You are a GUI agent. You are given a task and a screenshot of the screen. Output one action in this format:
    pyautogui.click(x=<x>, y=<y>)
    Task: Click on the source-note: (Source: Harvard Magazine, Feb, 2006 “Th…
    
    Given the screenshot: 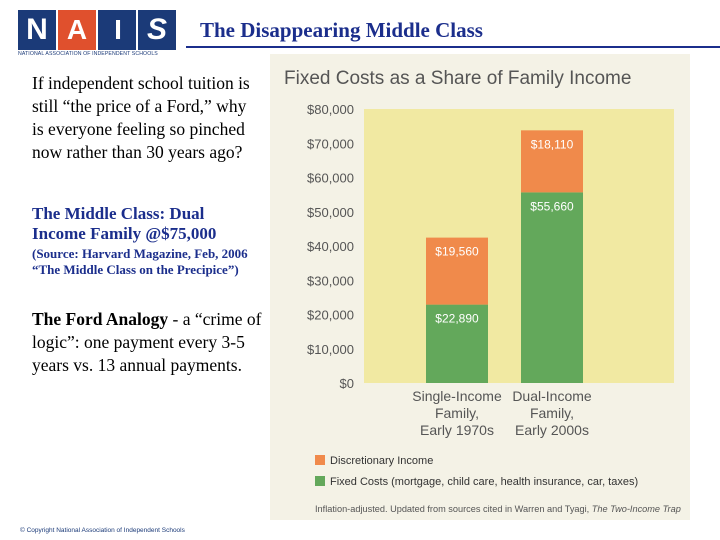 What is the action you would take?
    pyautogui.click(x=140, y=262)
    